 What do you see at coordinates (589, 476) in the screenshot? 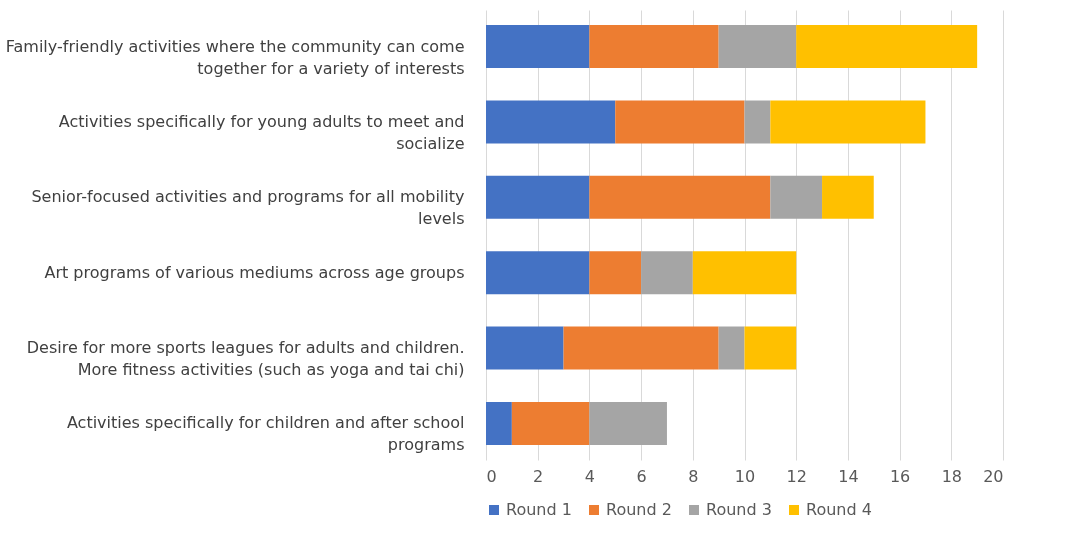
I see `x-tick-label: 4` at bounding box center [589, 476].